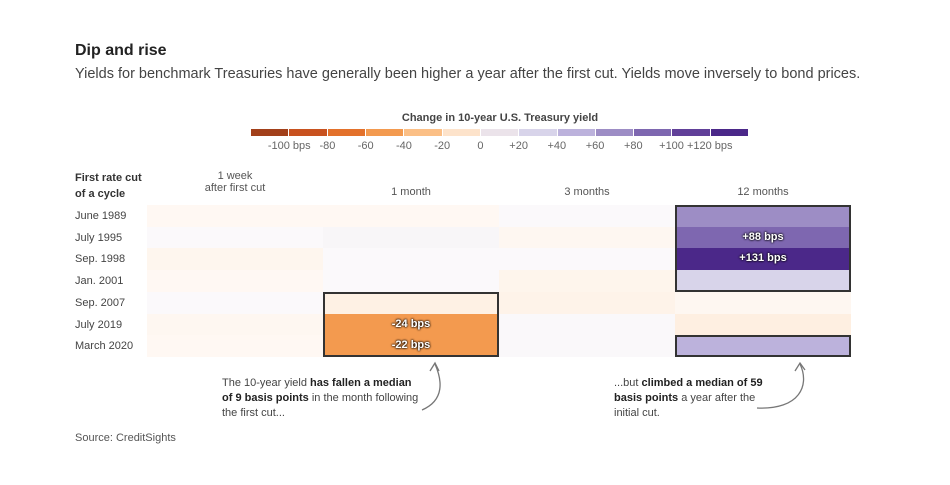  What do you see at coordinates (587, 192) in the screenshot?
I see `column-header: 3 months` at bounding box center [587, 192].